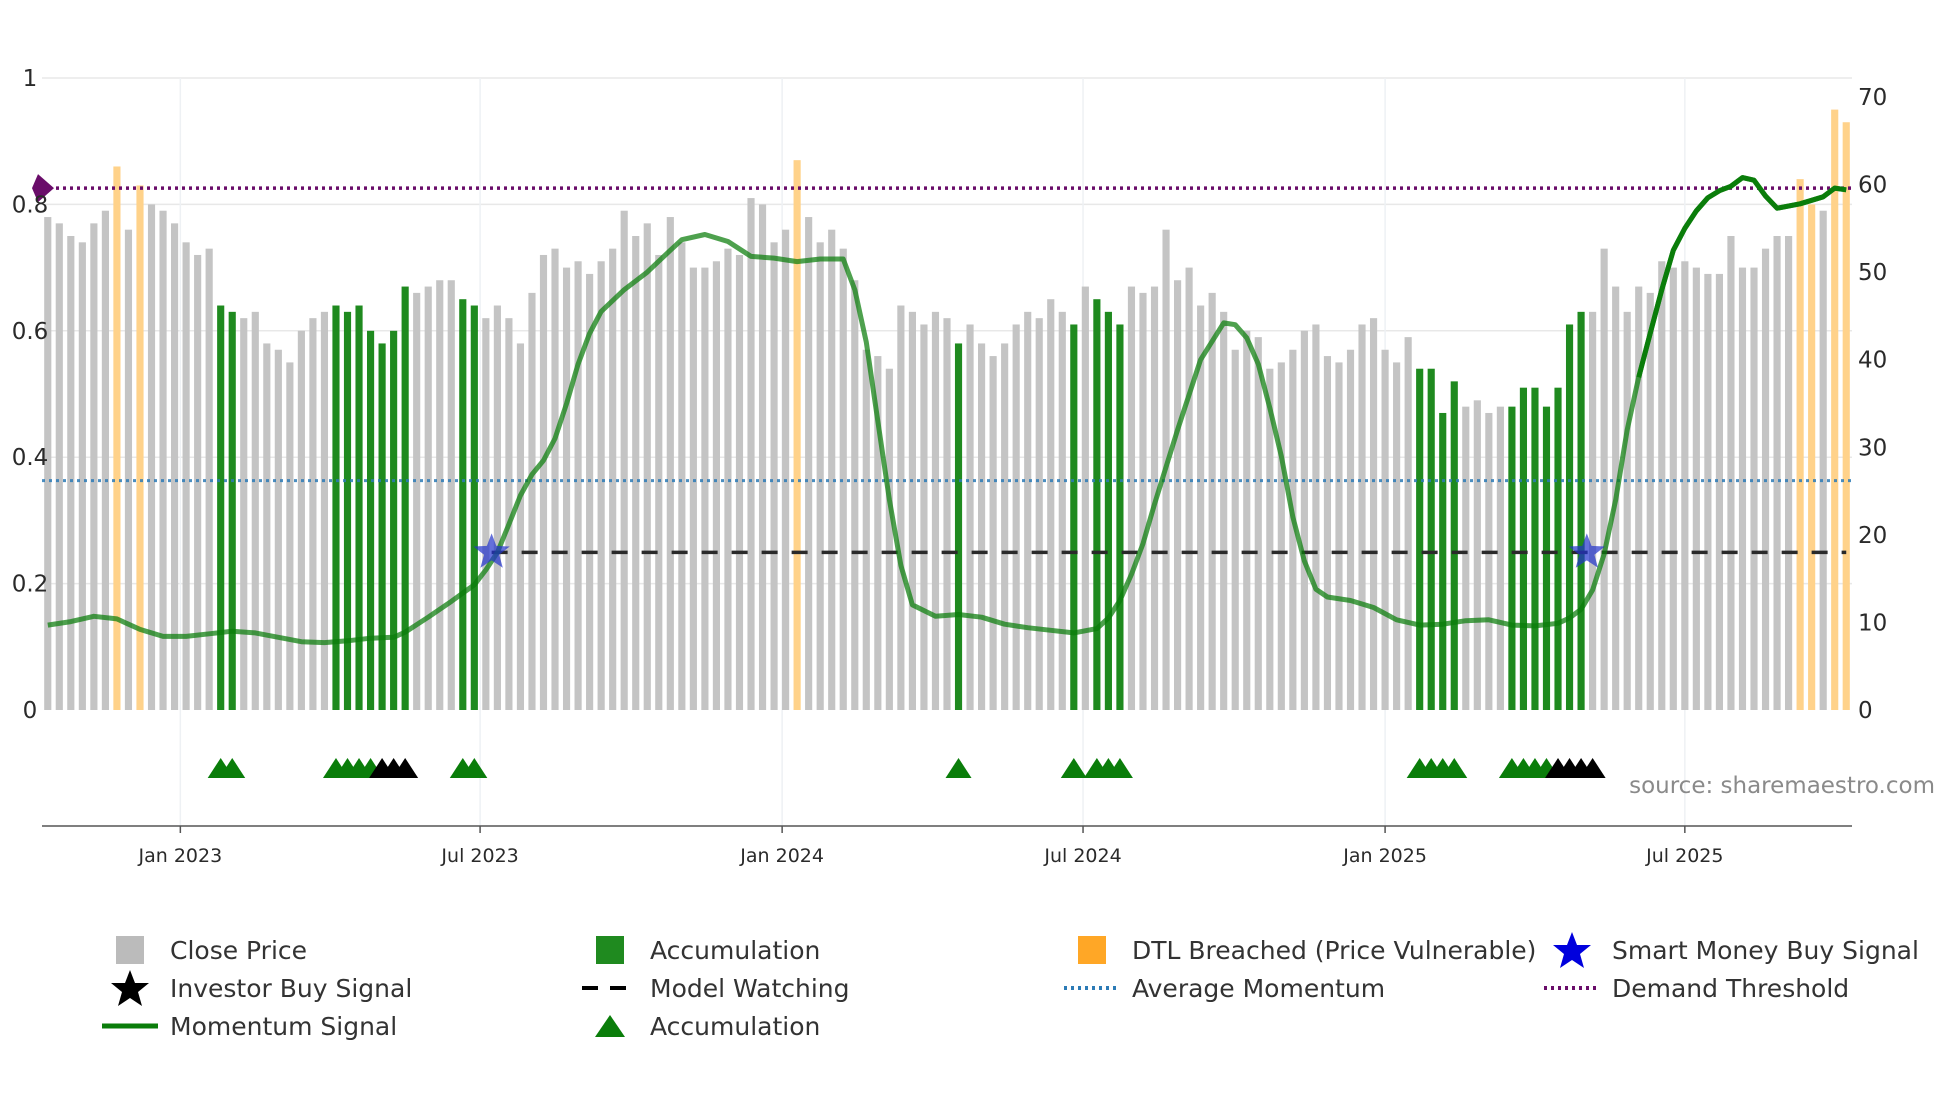 The image size is (1960, 1102). I want to click on right-axis-tick-label: 50, so click(1872, 273).